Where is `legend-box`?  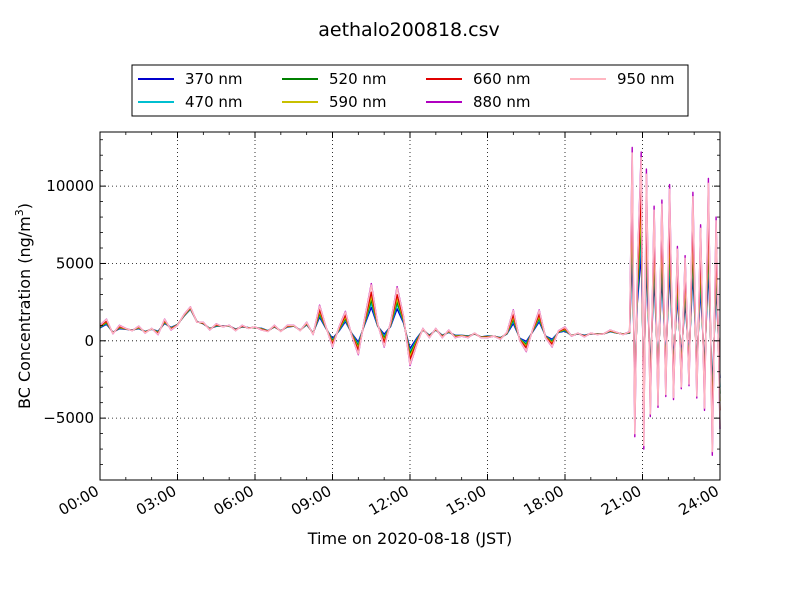
legend-box is located at coordinates (410, 90).